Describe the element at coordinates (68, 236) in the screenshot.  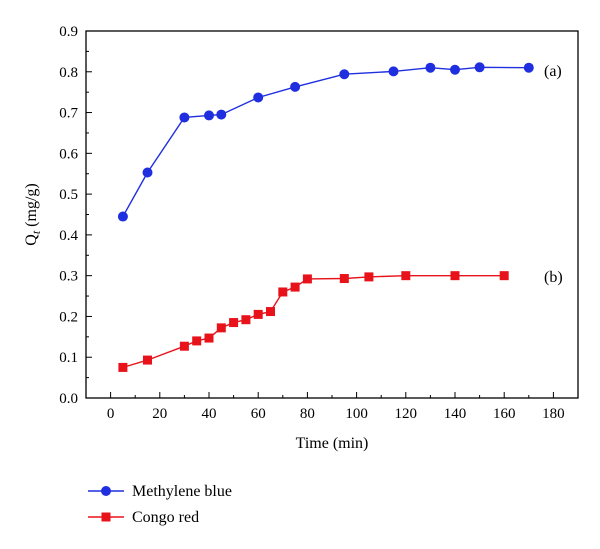
I see `y-tick-label: 0.4` at that location.